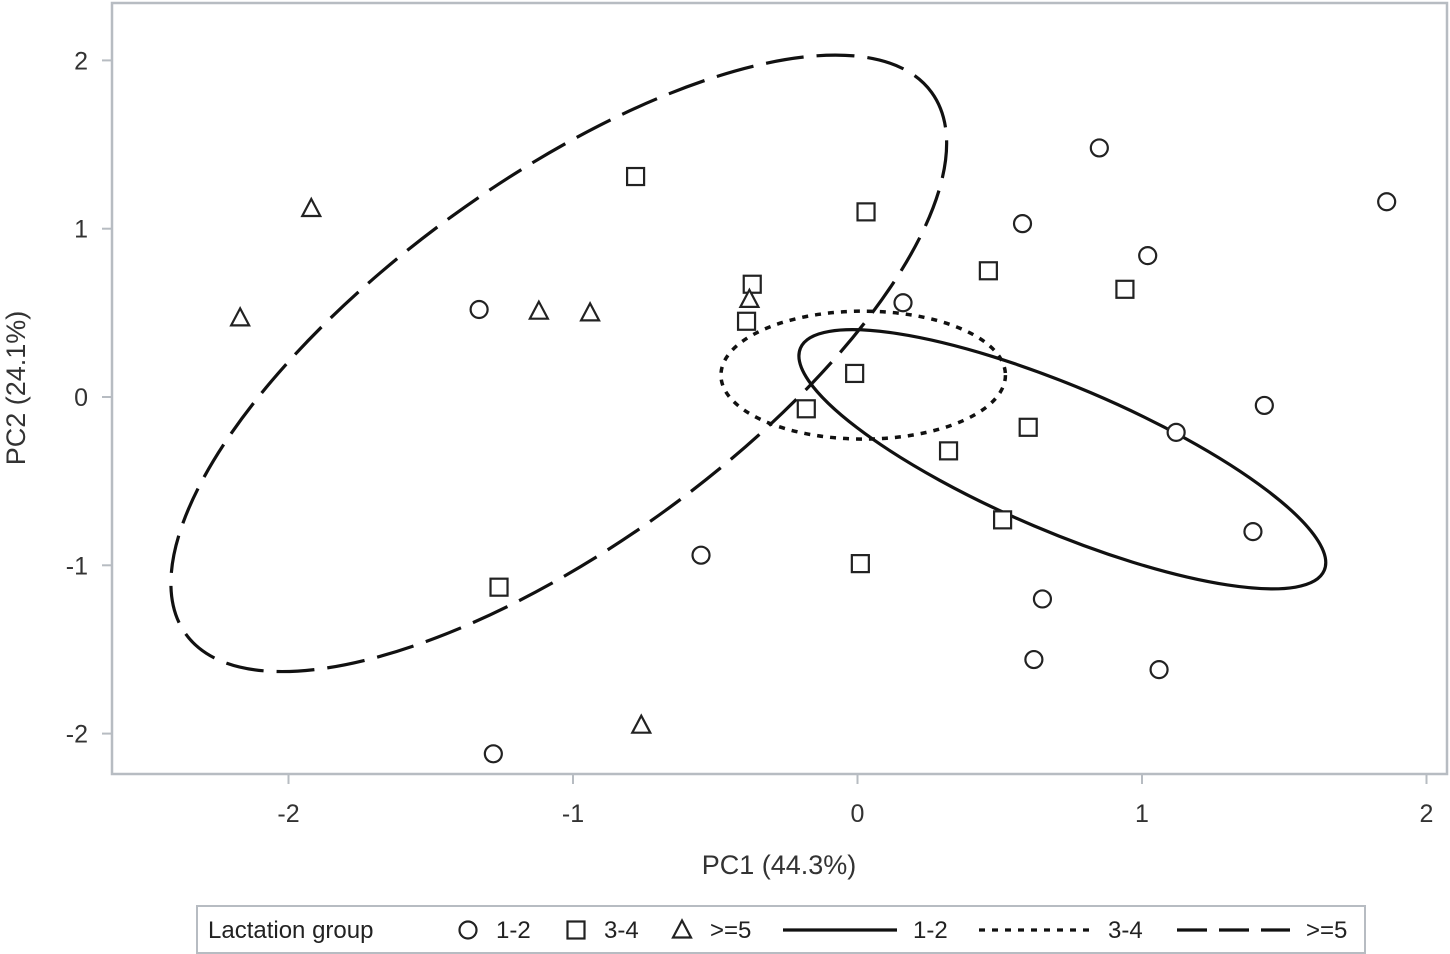 The height and width of the screenshot is (954, 1450). Describe the element at coordinates (858, 814) in the screenshot. I see `x-tick-label: 0` at that location.